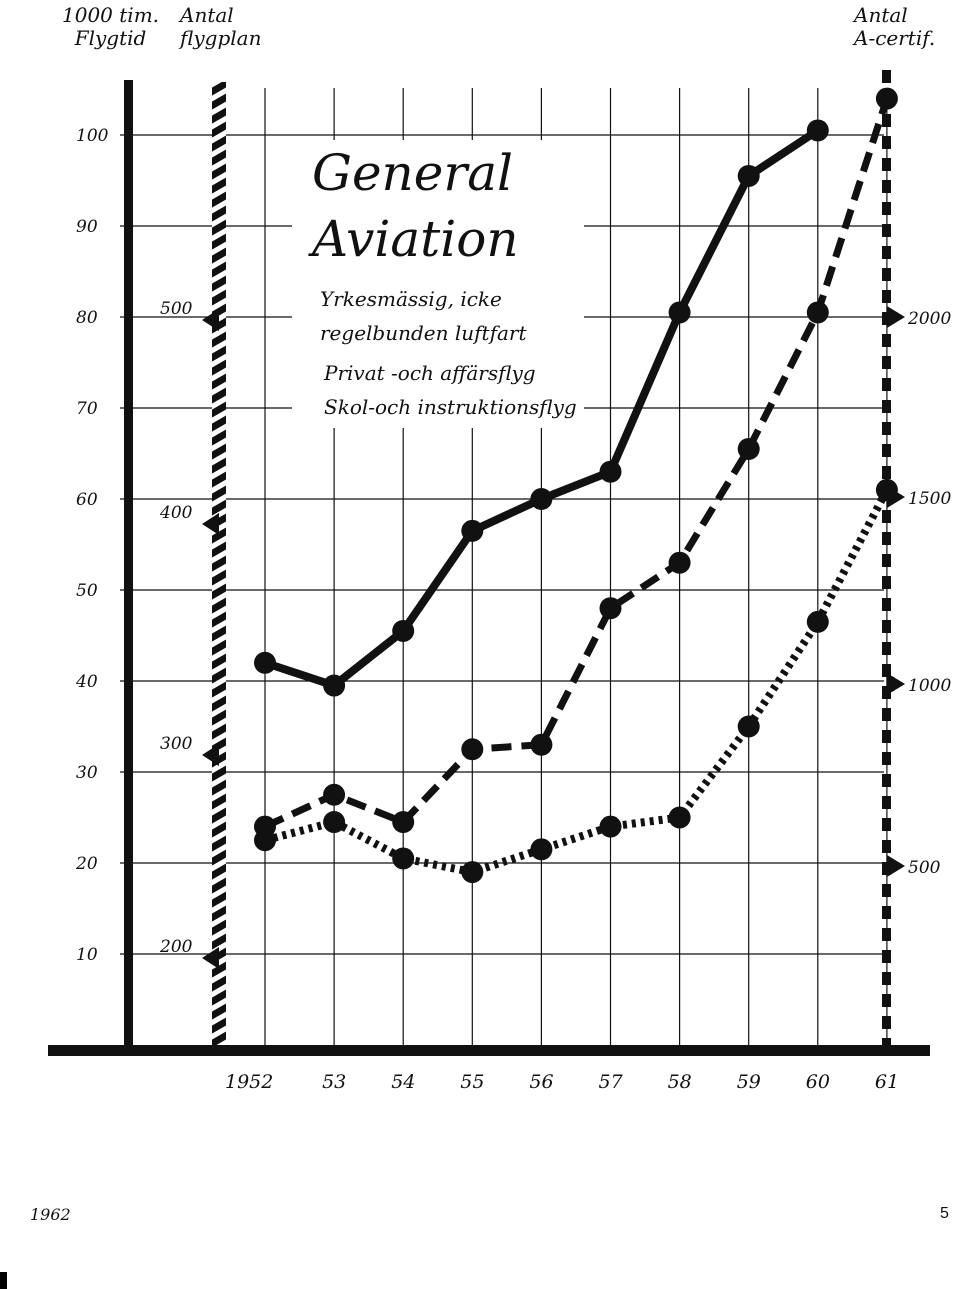  Describe the element at coordinates (611, 1082) in the screenshot. I see `x-tick-57: 57` at that location.